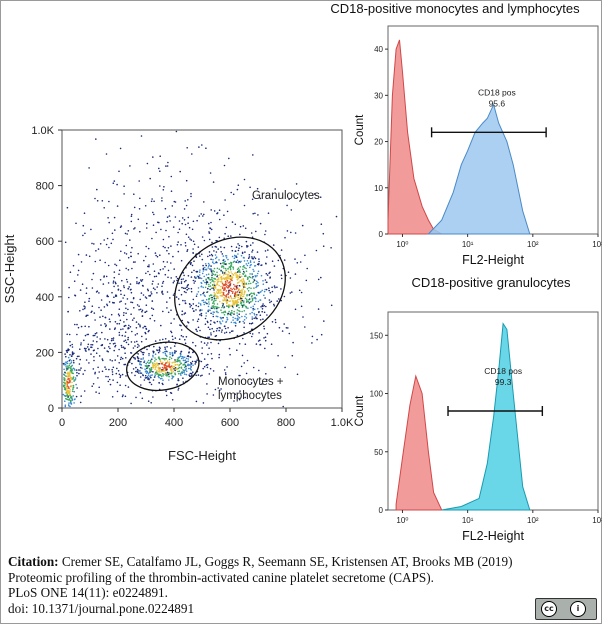 Image resolution: width=602 pixels, height=624 pixels. What do you see at coordinates (101, 608) in the screenshot?
I see `citation-doi: doi: 10.1371/journal.pone.0224891` at bounding box center [101, 608].